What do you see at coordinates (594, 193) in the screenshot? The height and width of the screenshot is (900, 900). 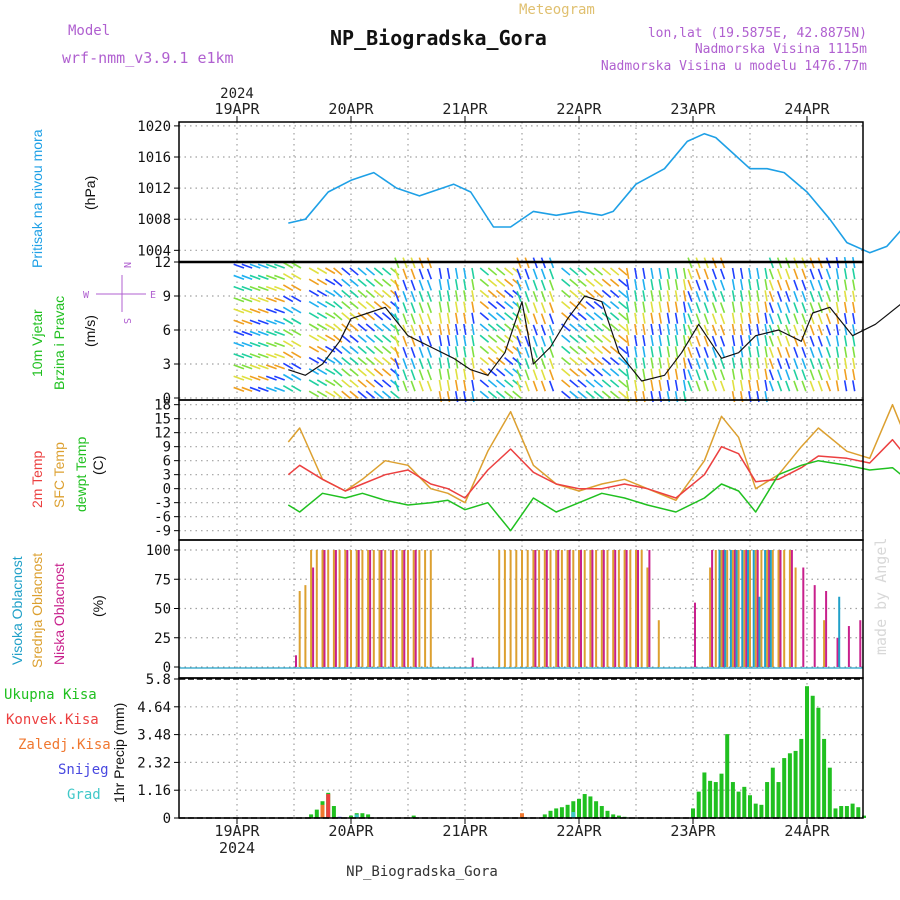 I see `pressure-line` at bounding box center [594, 193].